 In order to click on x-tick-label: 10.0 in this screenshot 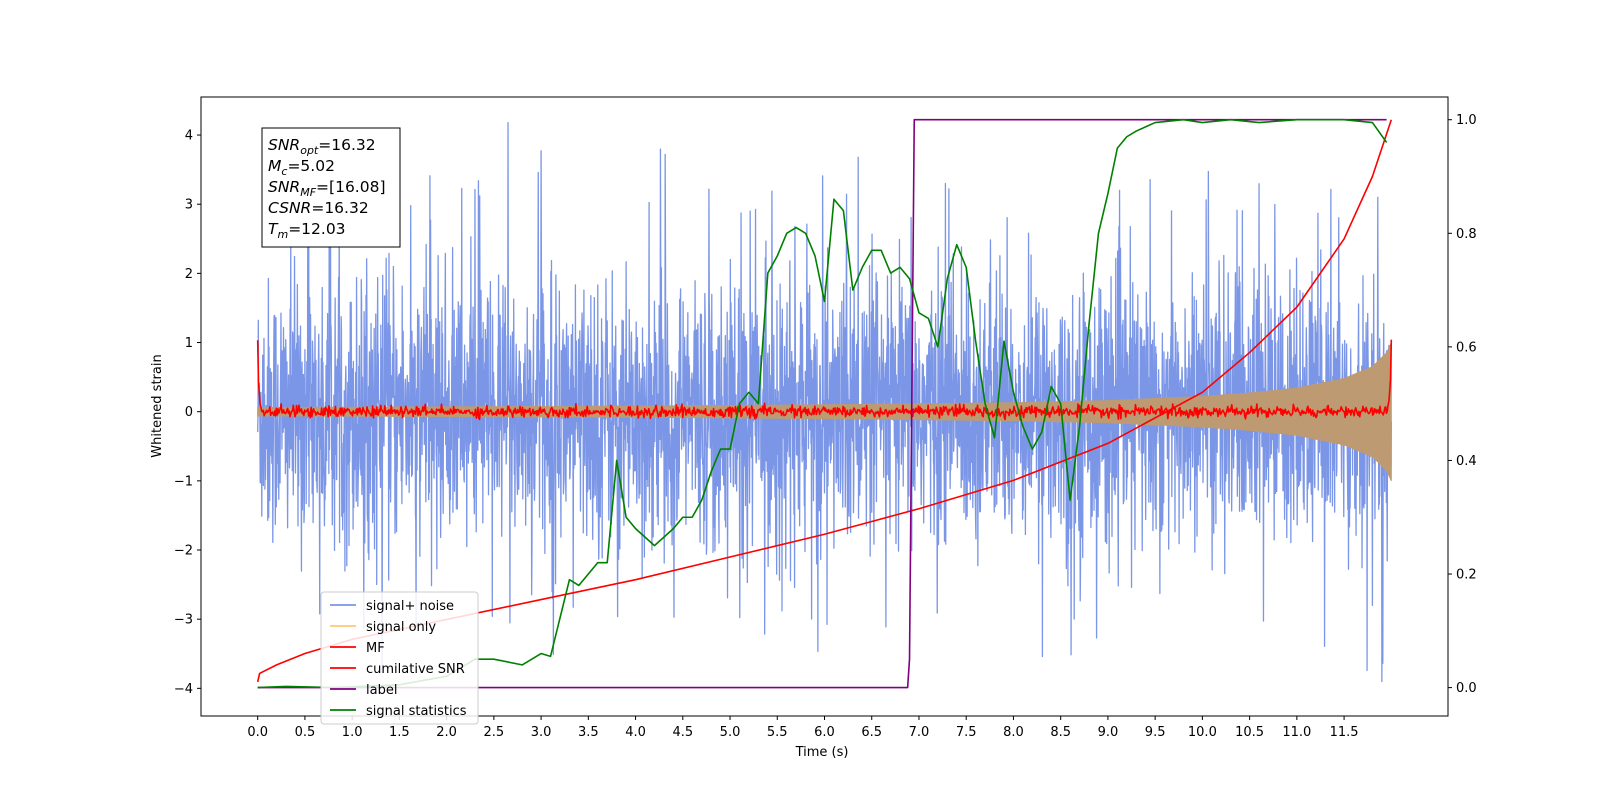, I will do `click(1202, 732)`.